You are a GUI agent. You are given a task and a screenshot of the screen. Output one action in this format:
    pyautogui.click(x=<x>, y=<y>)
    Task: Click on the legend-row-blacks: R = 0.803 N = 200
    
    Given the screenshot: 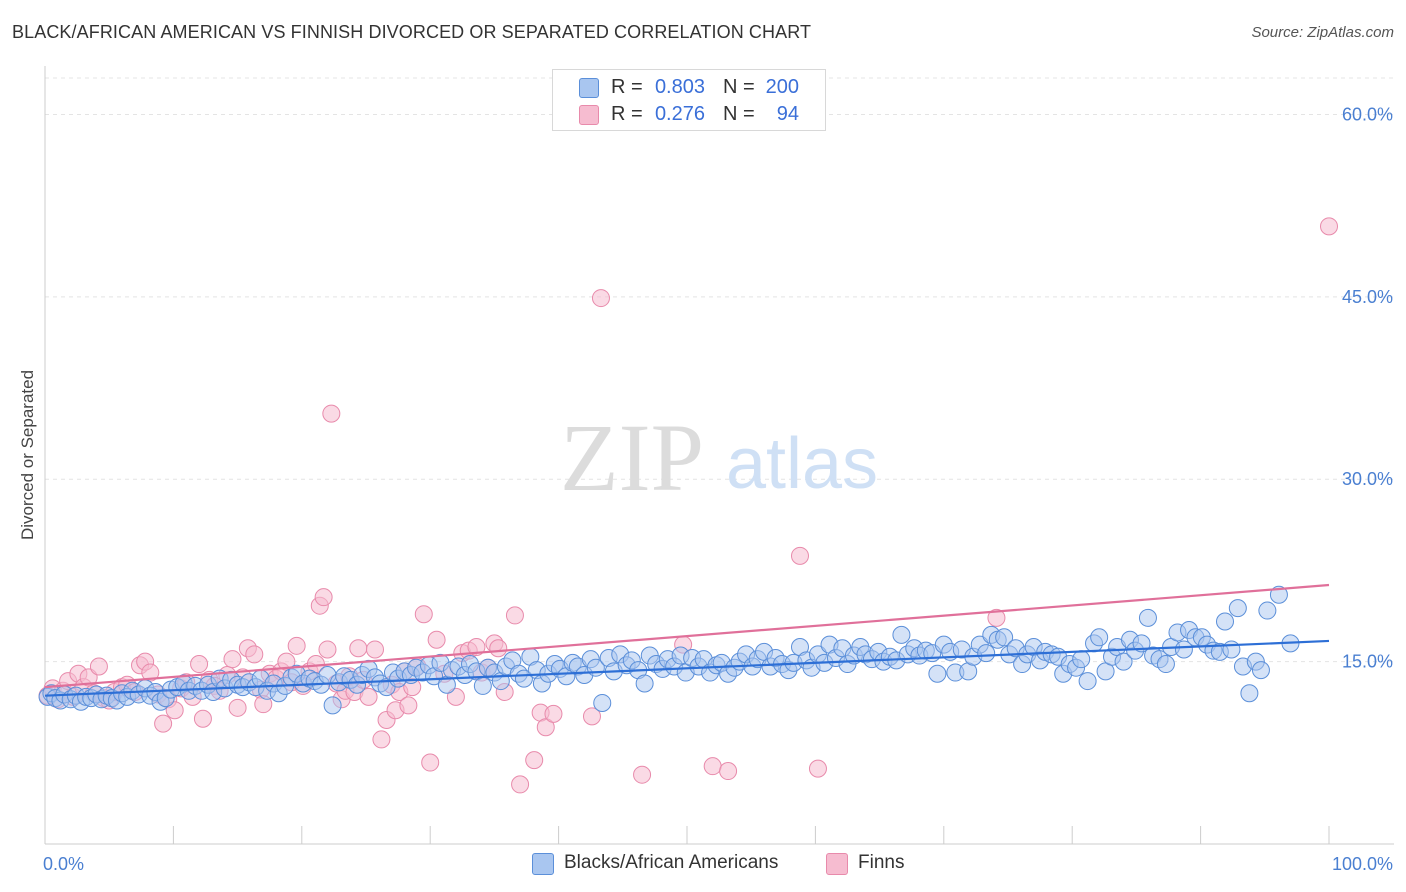 What is the action you would take?
    pyautogui.click(x=689, y=87)
    